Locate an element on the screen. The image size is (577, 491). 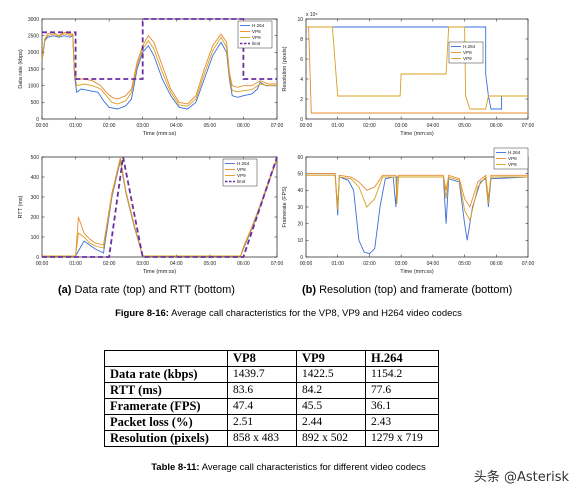
y-tick-label: 500 is located at coordinates (35, 158).